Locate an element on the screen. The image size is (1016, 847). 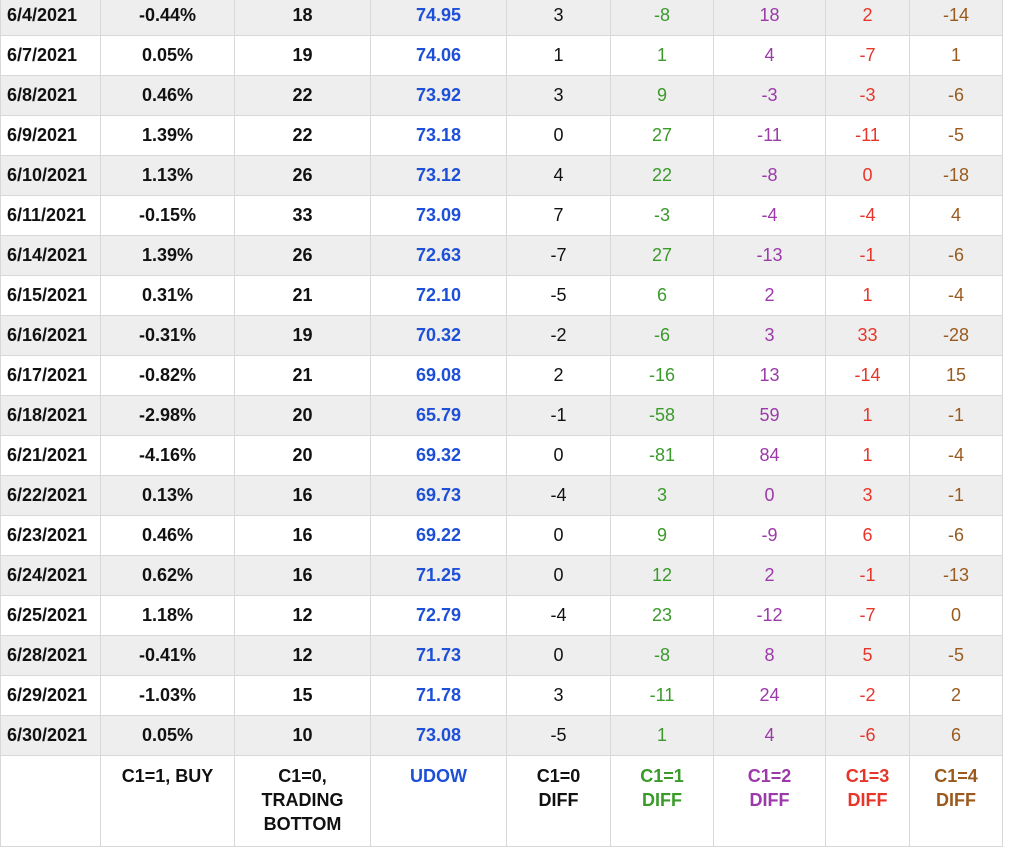
table-cell: 73.18 is located at coordinates (438, 135).